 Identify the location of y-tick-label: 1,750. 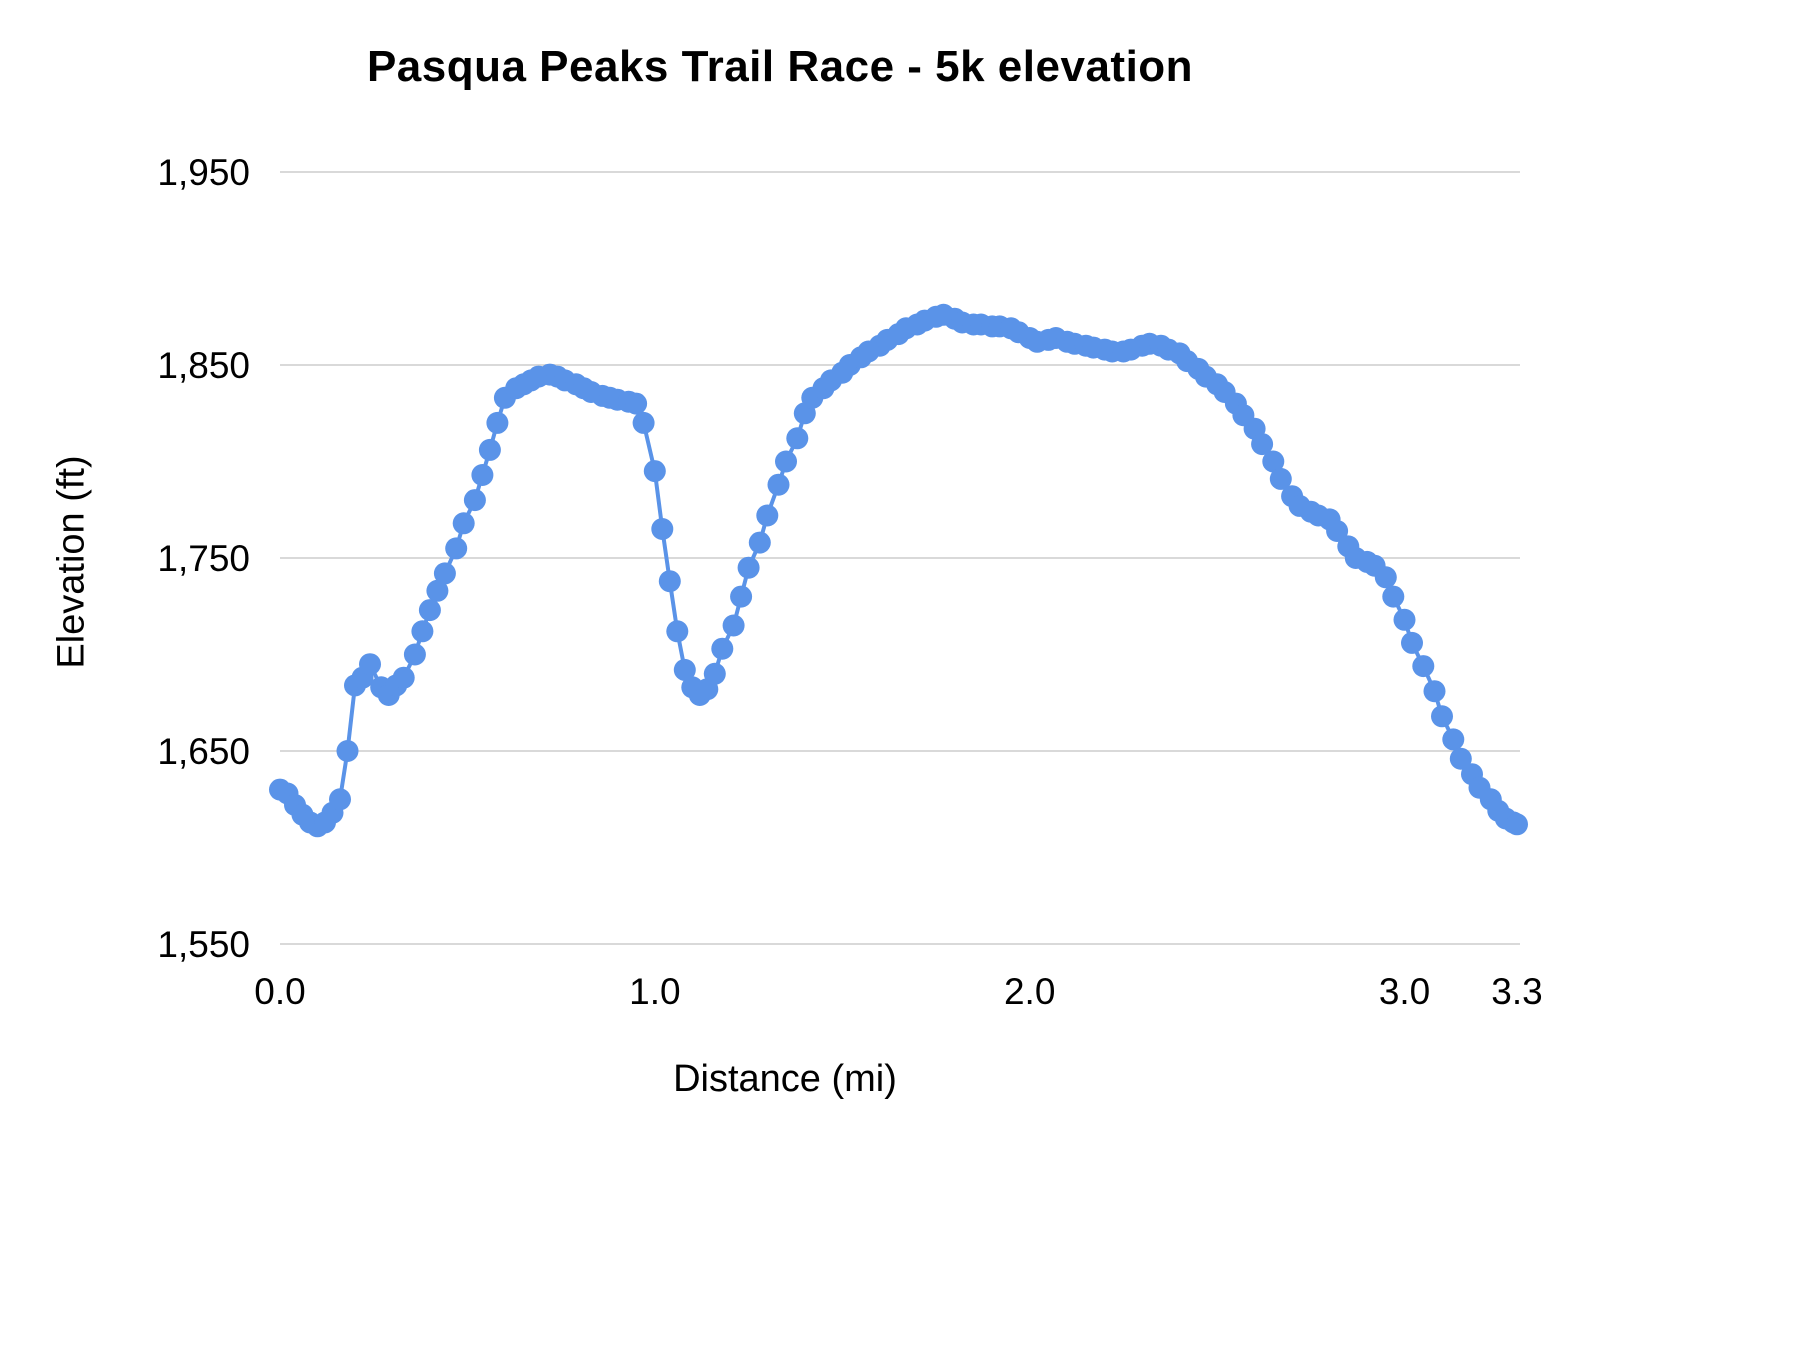
(203, 558).